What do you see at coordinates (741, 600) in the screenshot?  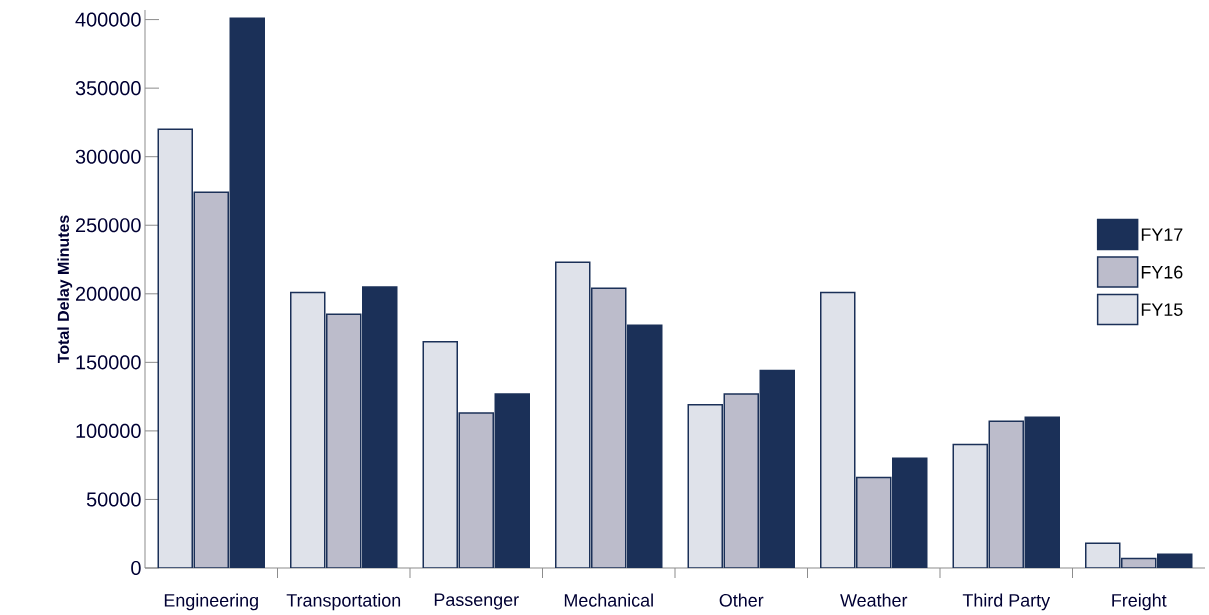 I see `x-tick-label: Other` at bounding box center [741, 600].